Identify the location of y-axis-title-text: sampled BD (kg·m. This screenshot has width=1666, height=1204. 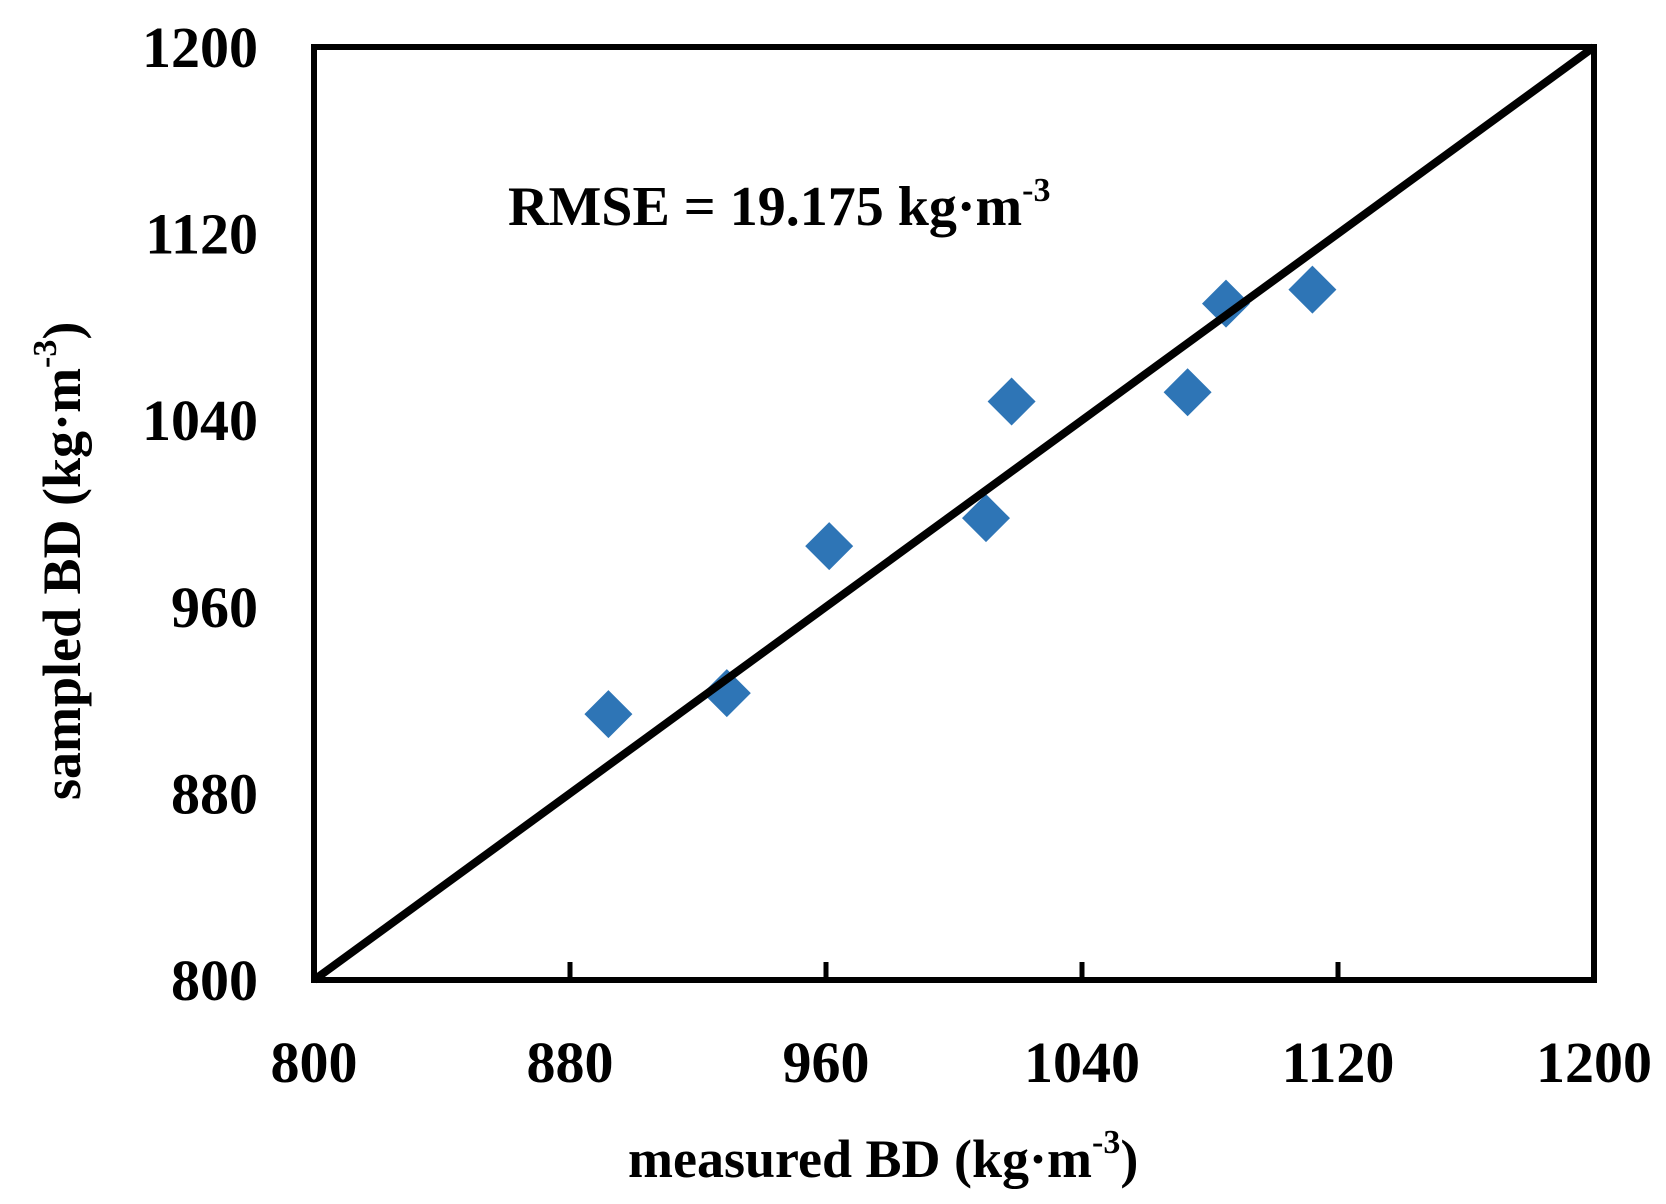
(62, 584).